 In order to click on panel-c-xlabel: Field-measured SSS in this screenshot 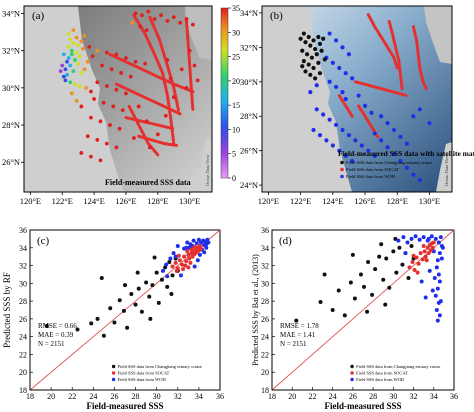, I will do `click(124, 406)`.